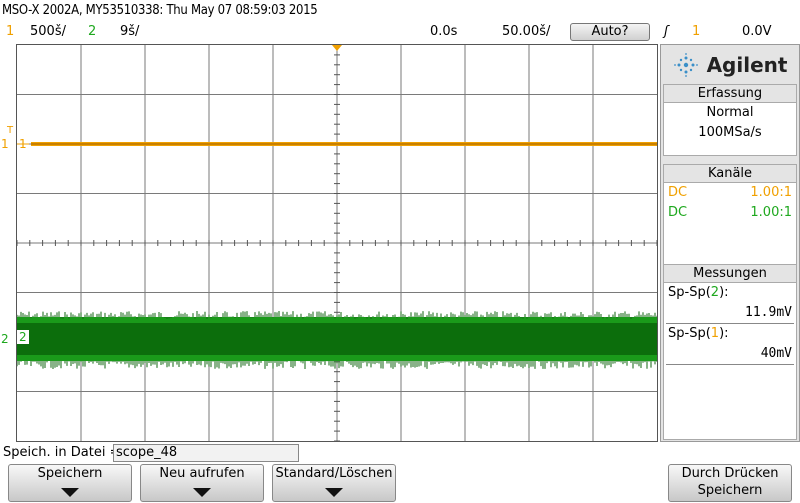  What do you see at coordinates (206, 453) in the screenshot?
I see `file-name-field: scope_48` at bounding box center [206, 453].